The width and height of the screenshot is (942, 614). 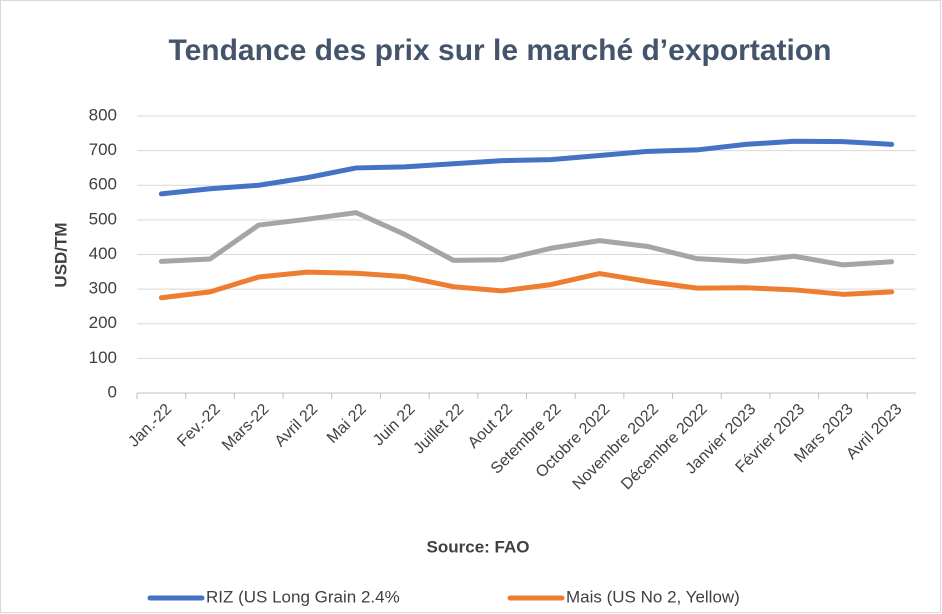 I want to click on y-tick-label: 800, so click(x=103, y=114).